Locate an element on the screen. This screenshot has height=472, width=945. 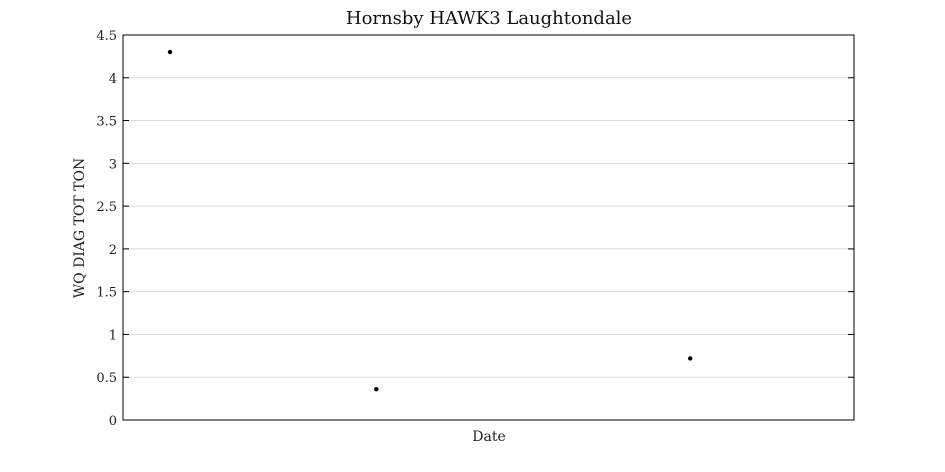
y-tick-label: 4.5 is located at coordinates (106, 36).